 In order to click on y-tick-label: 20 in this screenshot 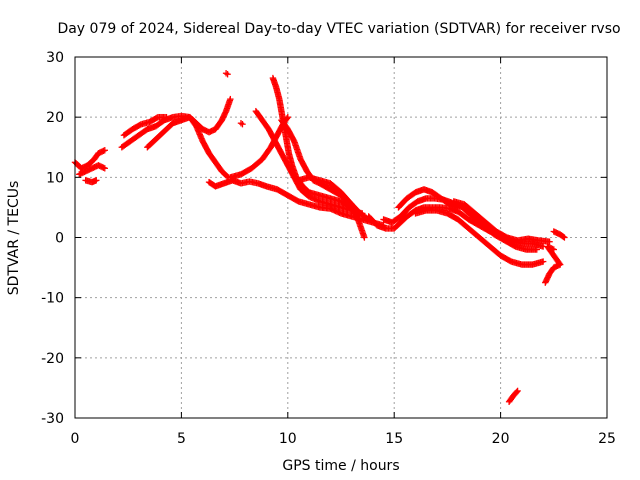, I will do `click(55, 118)`.